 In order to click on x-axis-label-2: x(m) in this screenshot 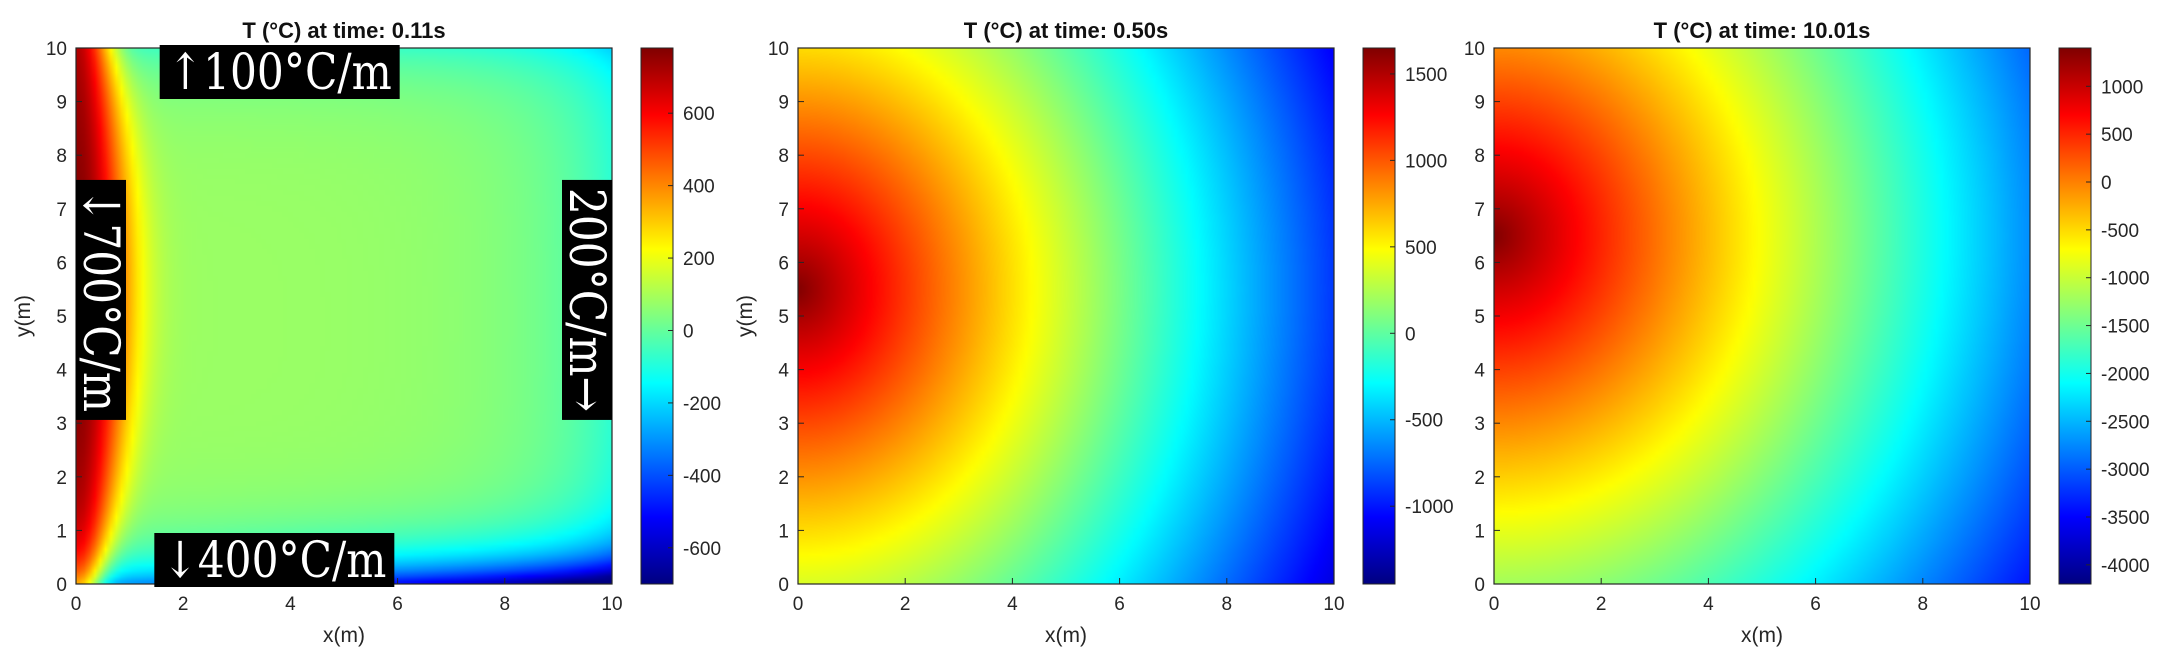, I will do `click(1066, 635)`.